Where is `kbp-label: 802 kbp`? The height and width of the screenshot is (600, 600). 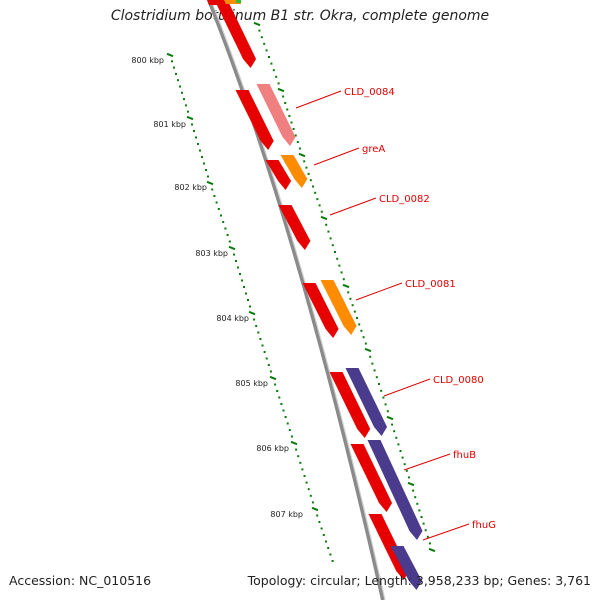
kbp-label: 802 kbp is located at coordinates (190, 187).